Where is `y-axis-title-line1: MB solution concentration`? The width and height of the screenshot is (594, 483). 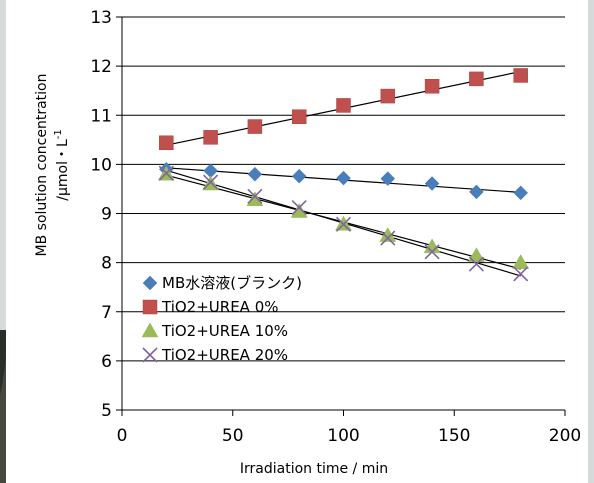
y-axis-title-line1: MB solution concentration is located at coordinates (42, 165).